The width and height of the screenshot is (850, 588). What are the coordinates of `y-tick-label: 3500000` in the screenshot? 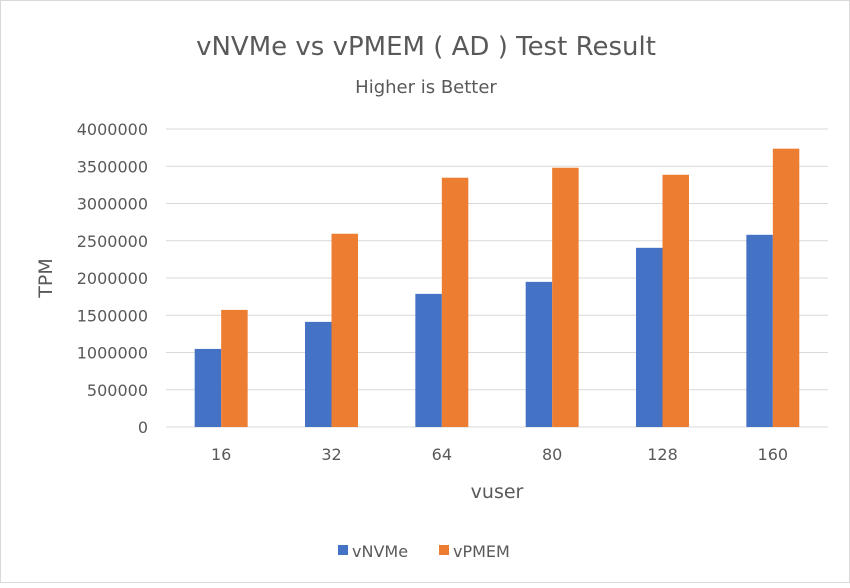 It's located at (112, 166).